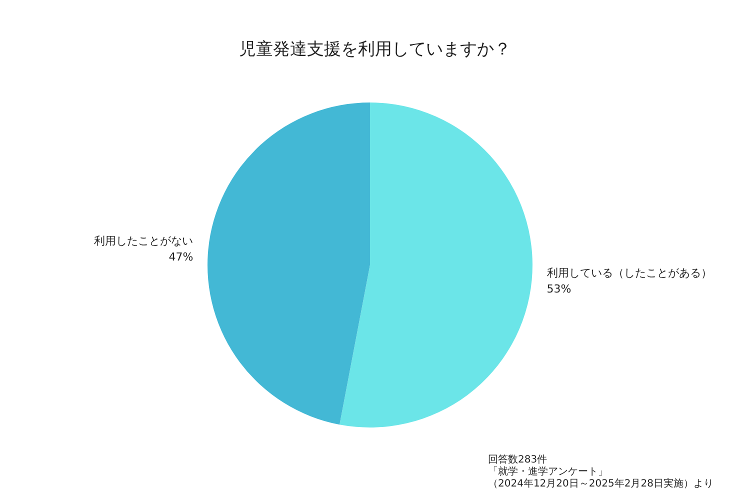 The width and height of the screenshot is (750, 500). What do you see at coordinates (144, 241) in the screenshot?
I see `slice-label: 利用したことがない` at bounding box center [144, 241].